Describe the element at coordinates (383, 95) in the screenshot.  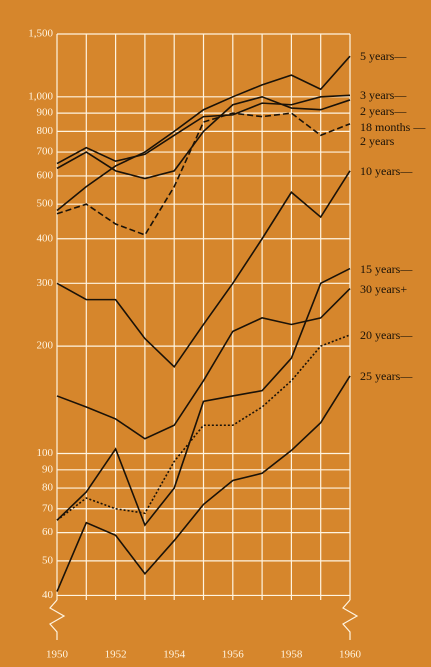
I see `legend-label: 3 years—` at that location.